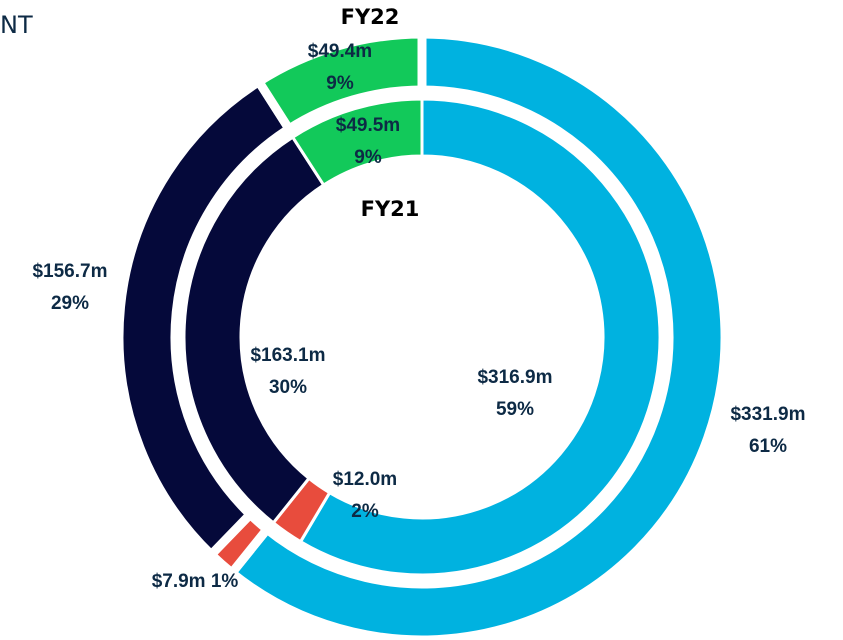 This screenshot has height=640, width=843. I want to click on ring-label: FY22, so click(370, 17).